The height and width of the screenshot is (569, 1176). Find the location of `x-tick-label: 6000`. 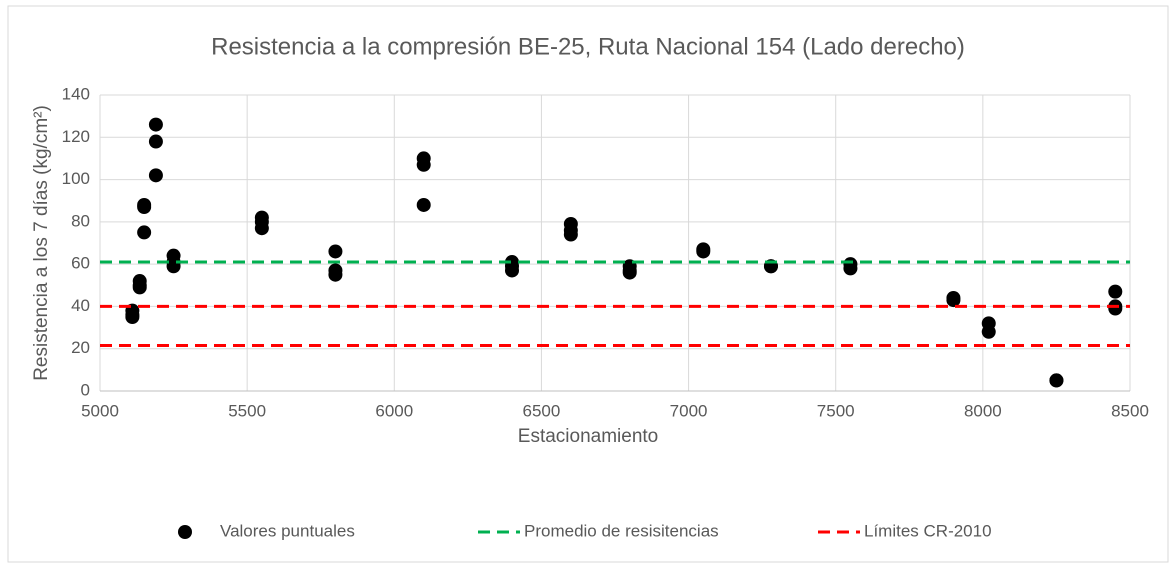

x-tick-label: 6000 is located at coordinates (394, 410).